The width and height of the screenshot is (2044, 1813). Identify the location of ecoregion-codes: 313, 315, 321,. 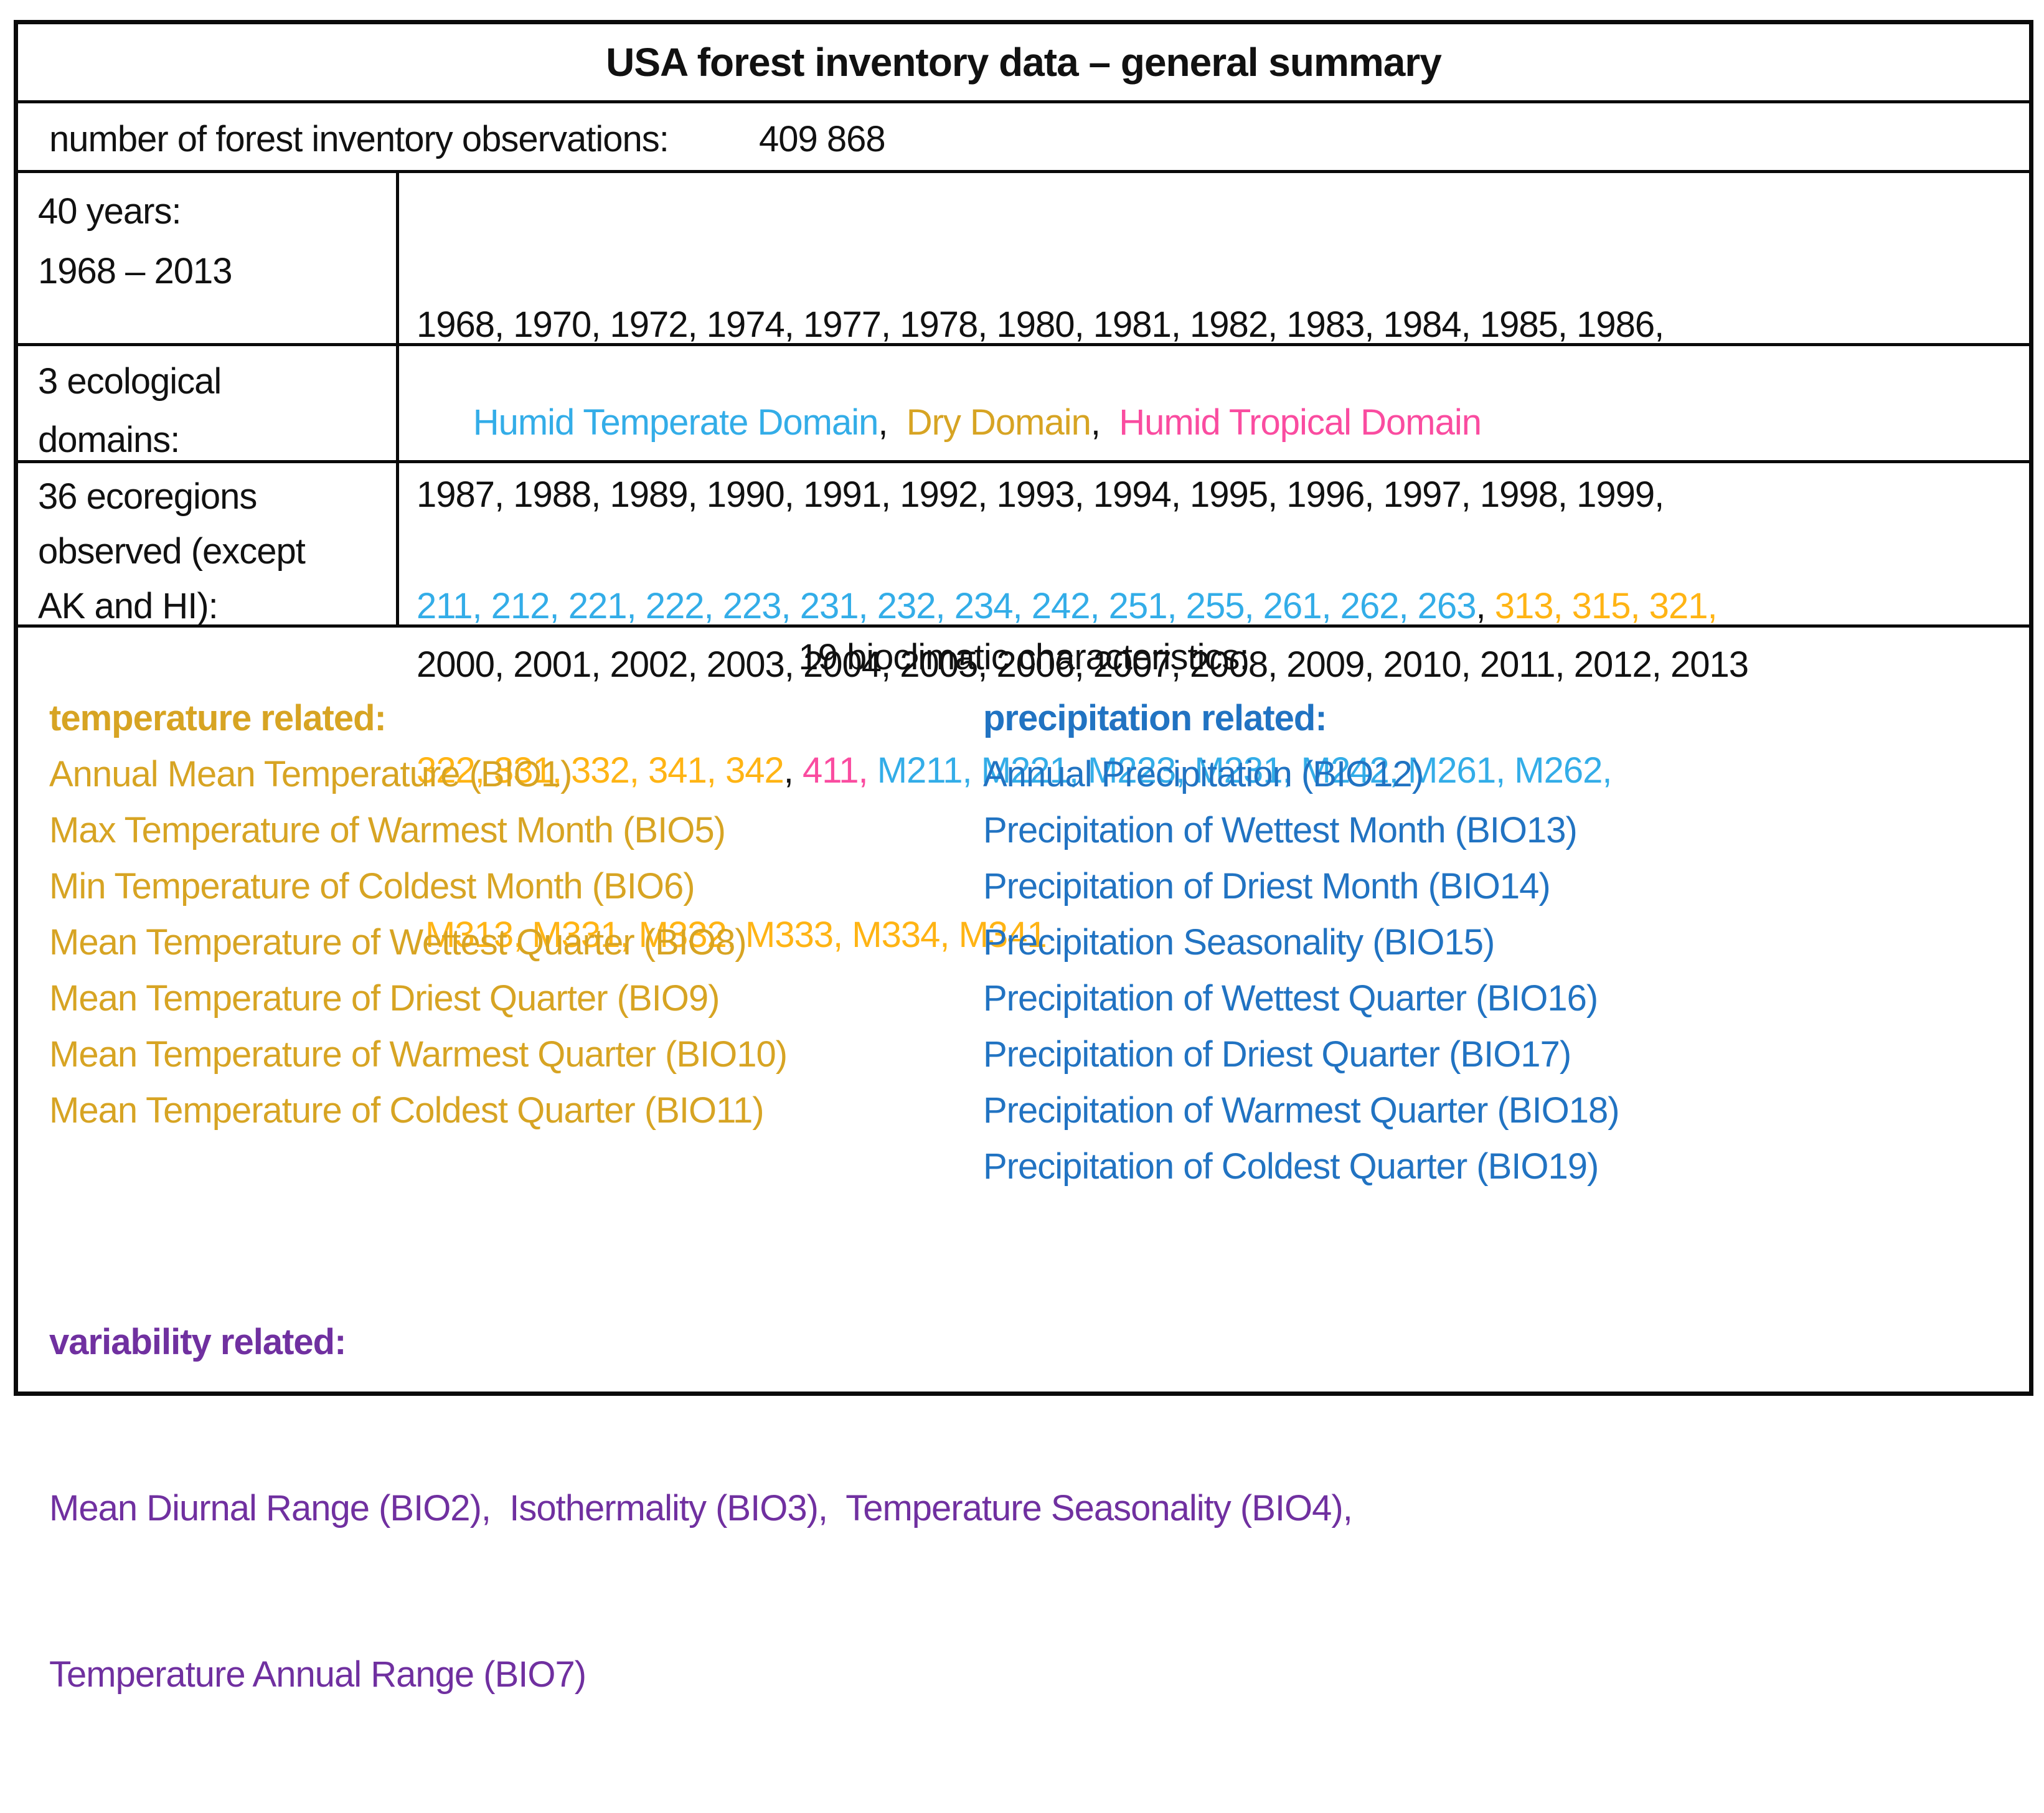
(1606, 606).